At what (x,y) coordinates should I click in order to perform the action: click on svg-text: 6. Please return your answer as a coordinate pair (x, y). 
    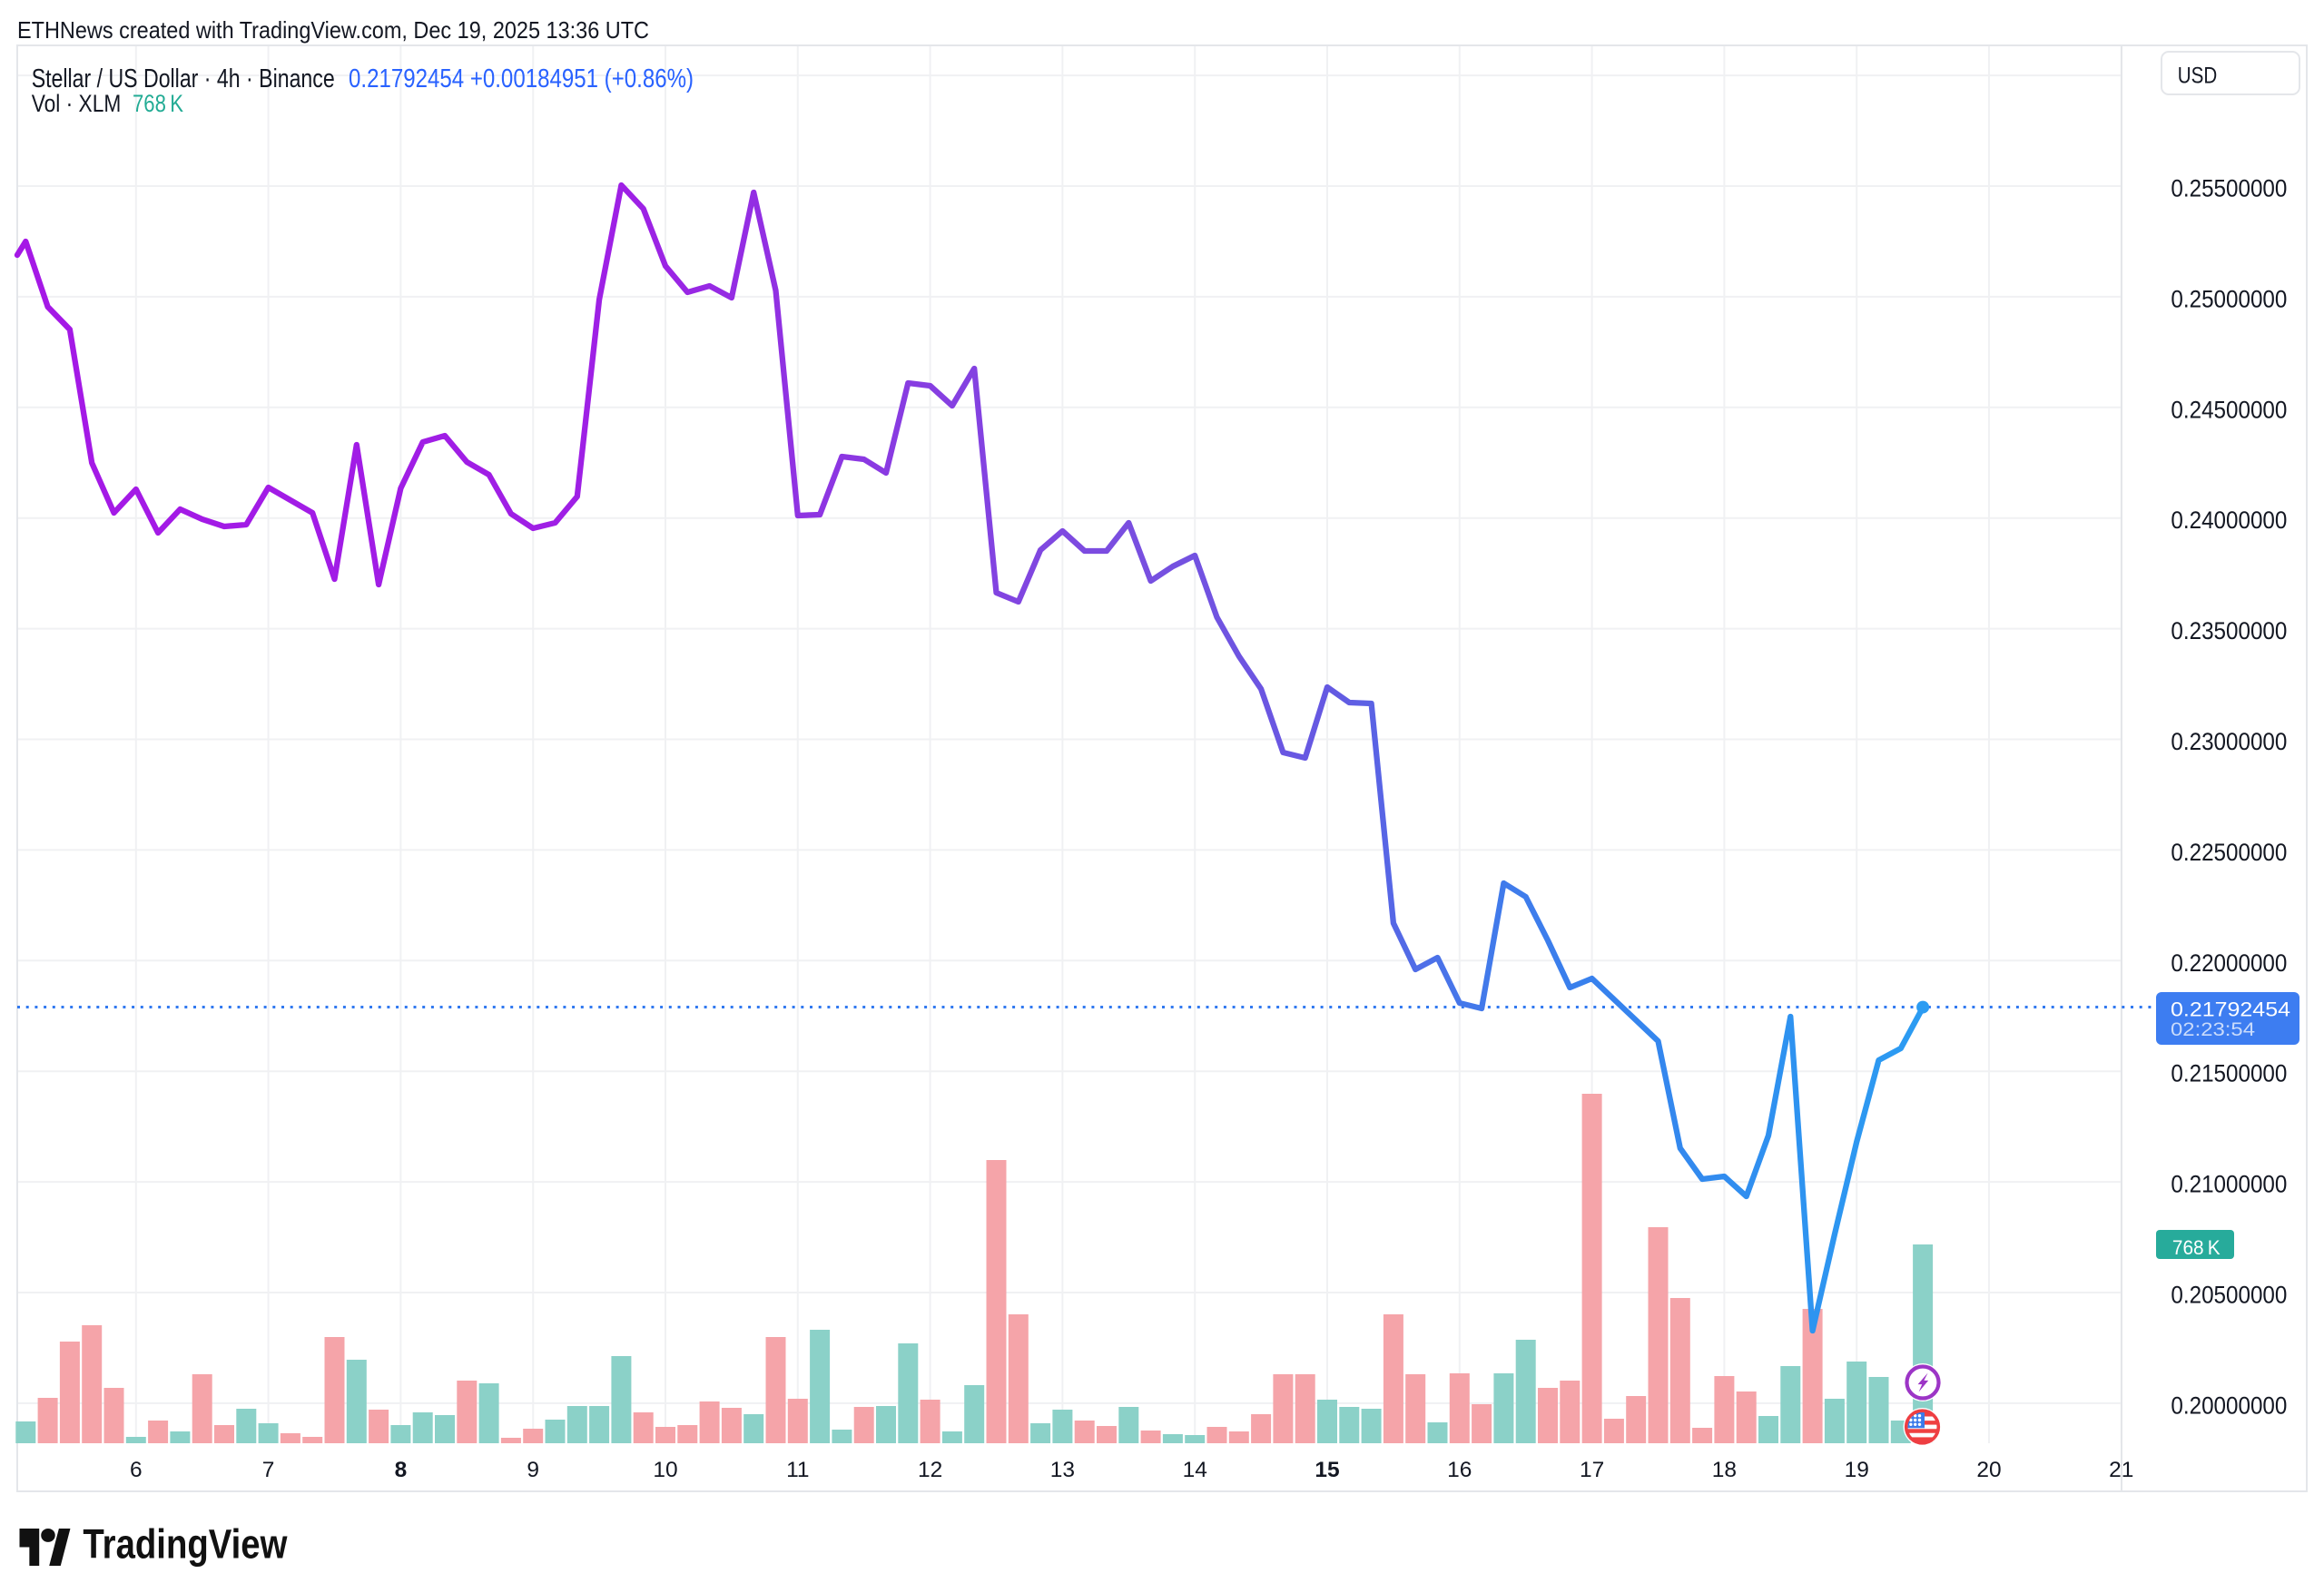
    Looking at the image, I should click on (136, 1470).